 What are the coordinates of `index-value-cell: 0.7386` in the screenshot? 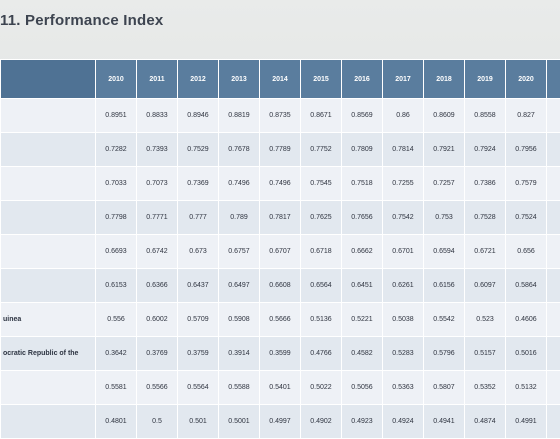 It's located at (485, 184).